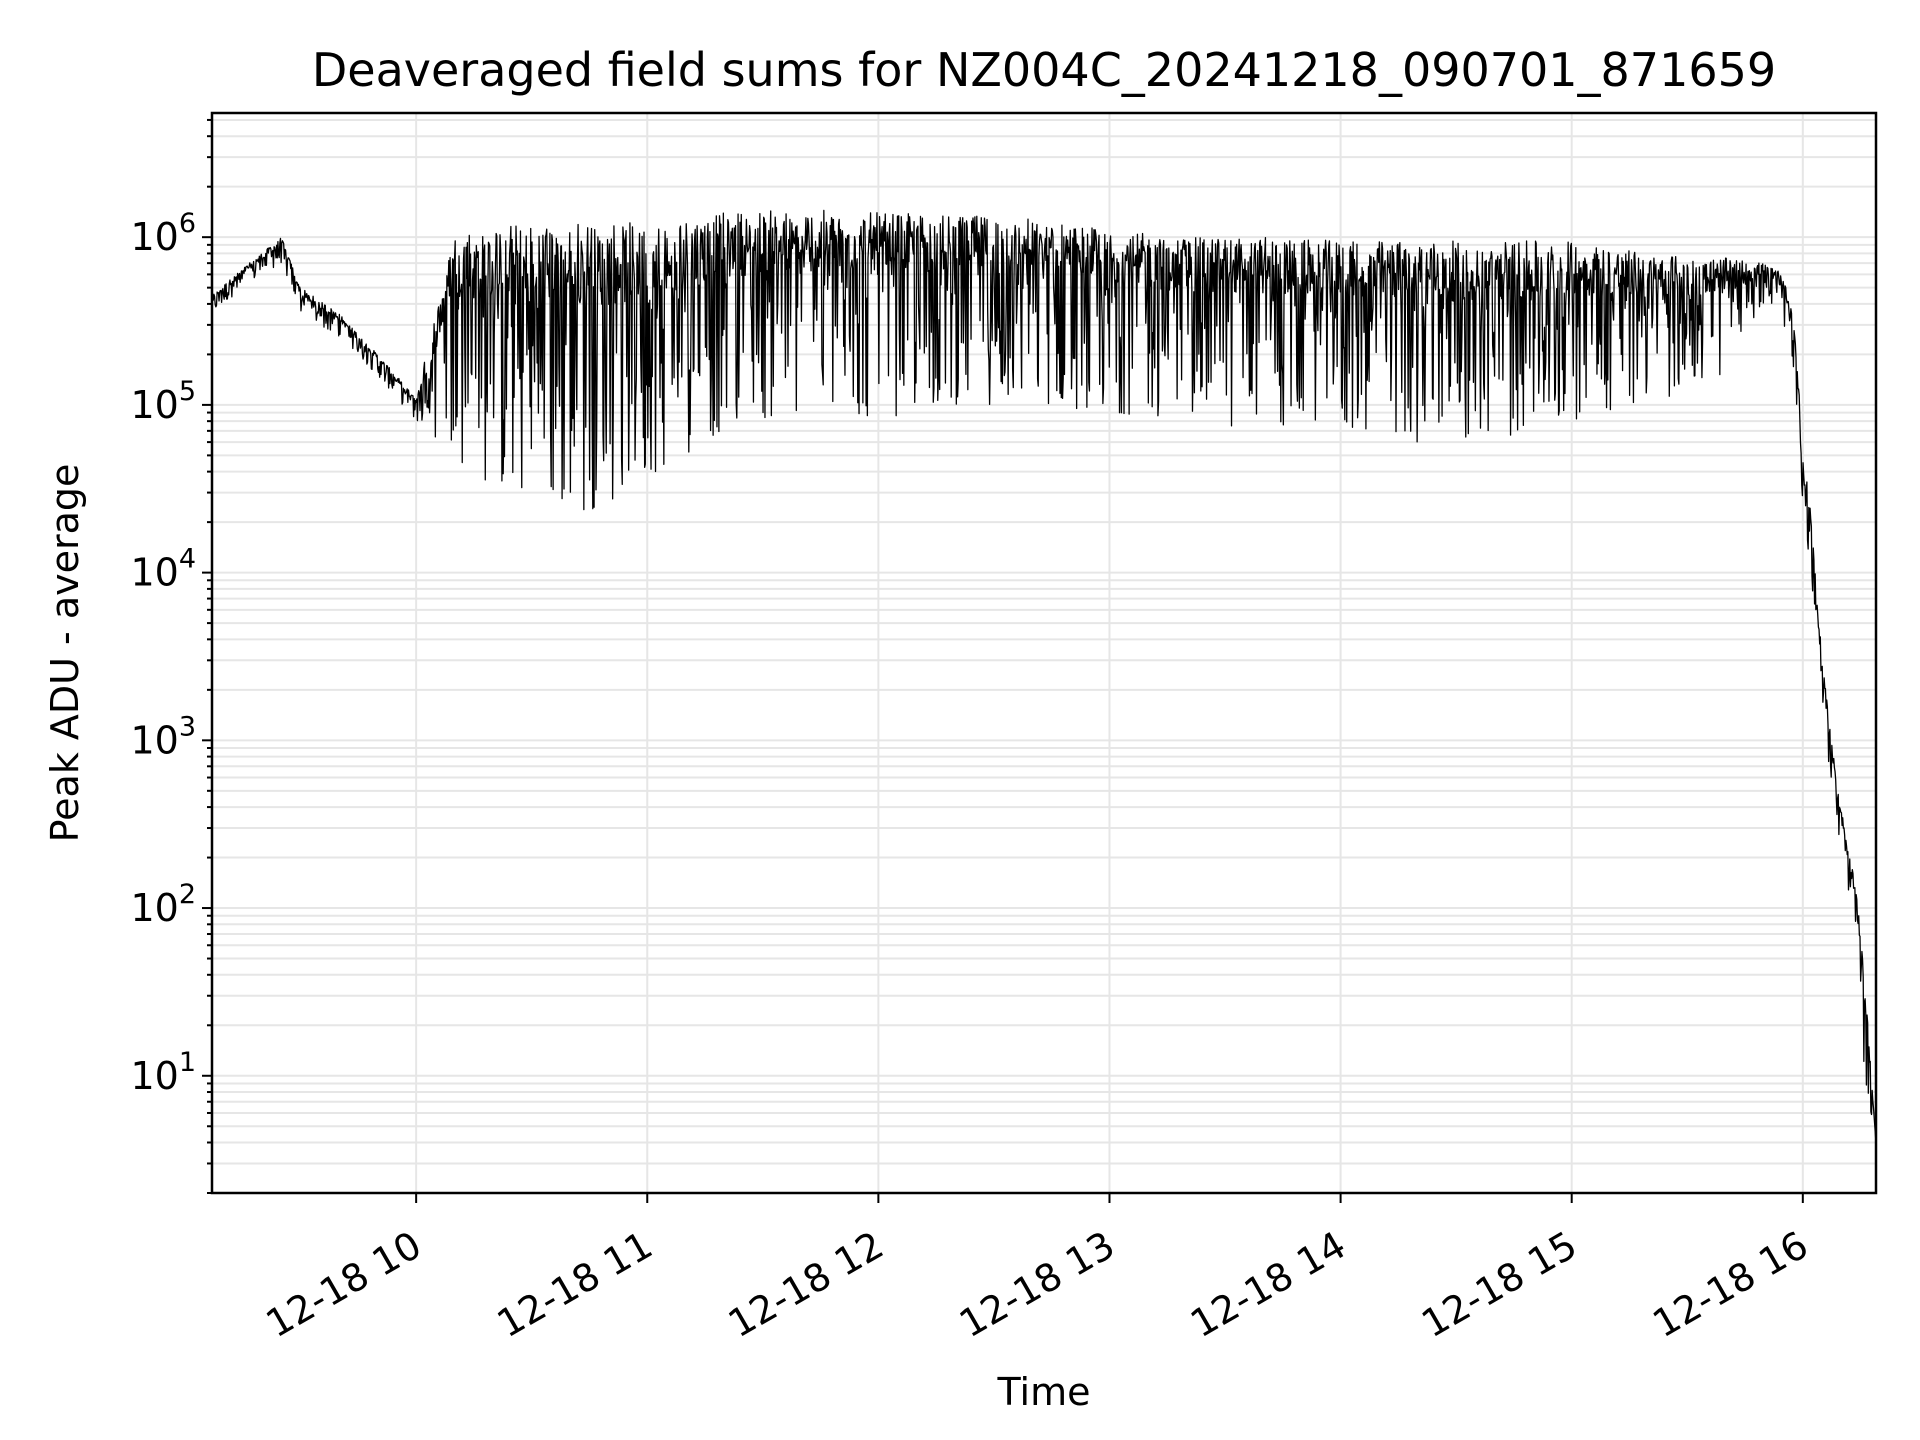 This screenshot has width=1920, height=1440. I want to click on y-tick-label: 10³, so click(163, 736).